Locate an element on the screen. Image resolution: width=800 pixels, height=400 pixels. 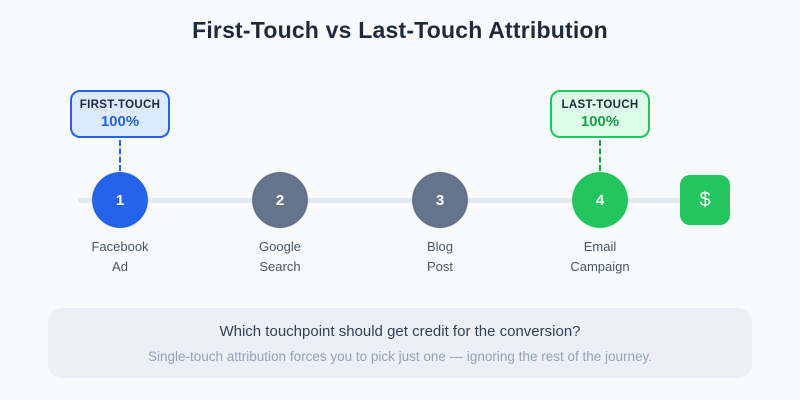
step-circle-1: 1 is located at coordinates (120, 200).